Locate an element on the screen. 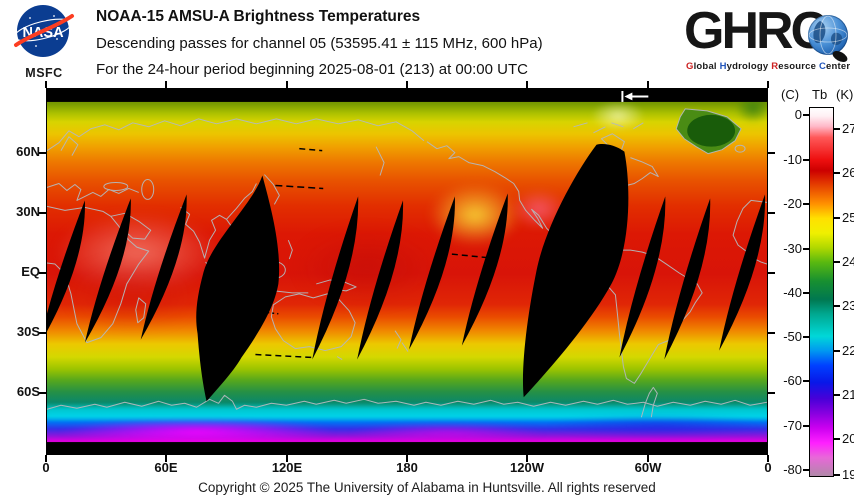 The width and height of the screenshot is (854, 502). ghrc-tagline-part: G is located at coordinates (690, 66).